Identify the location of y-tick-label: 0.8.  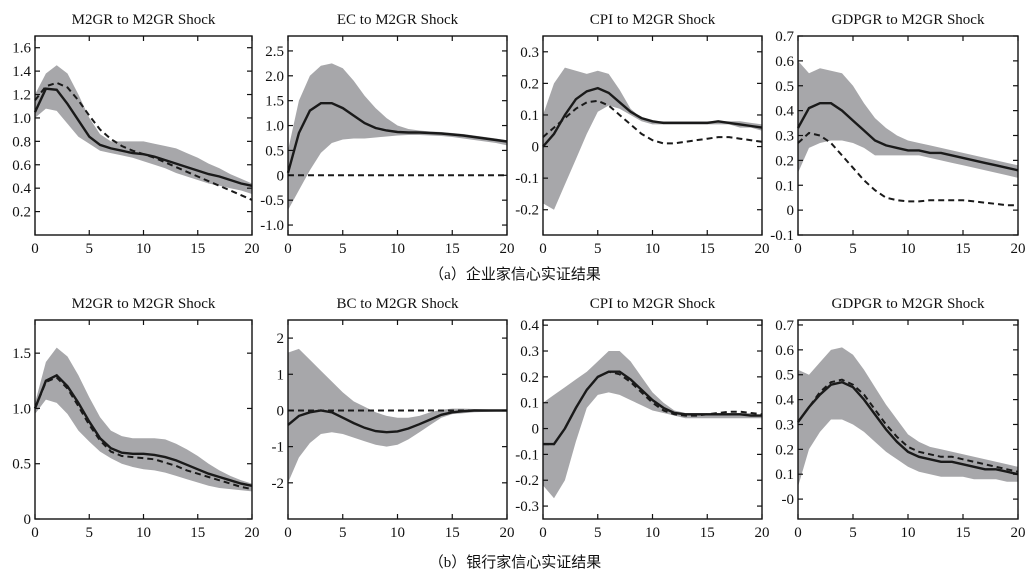
(21, 142).